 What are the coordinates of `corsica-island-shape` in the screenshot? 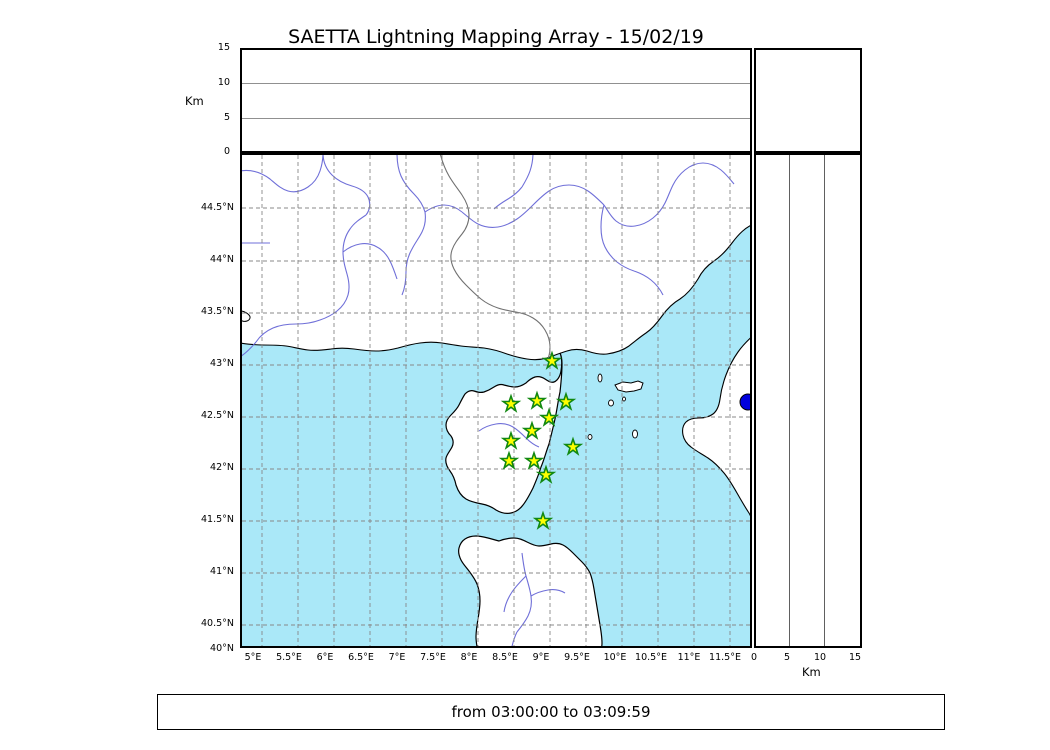 It's located at (504, 433).